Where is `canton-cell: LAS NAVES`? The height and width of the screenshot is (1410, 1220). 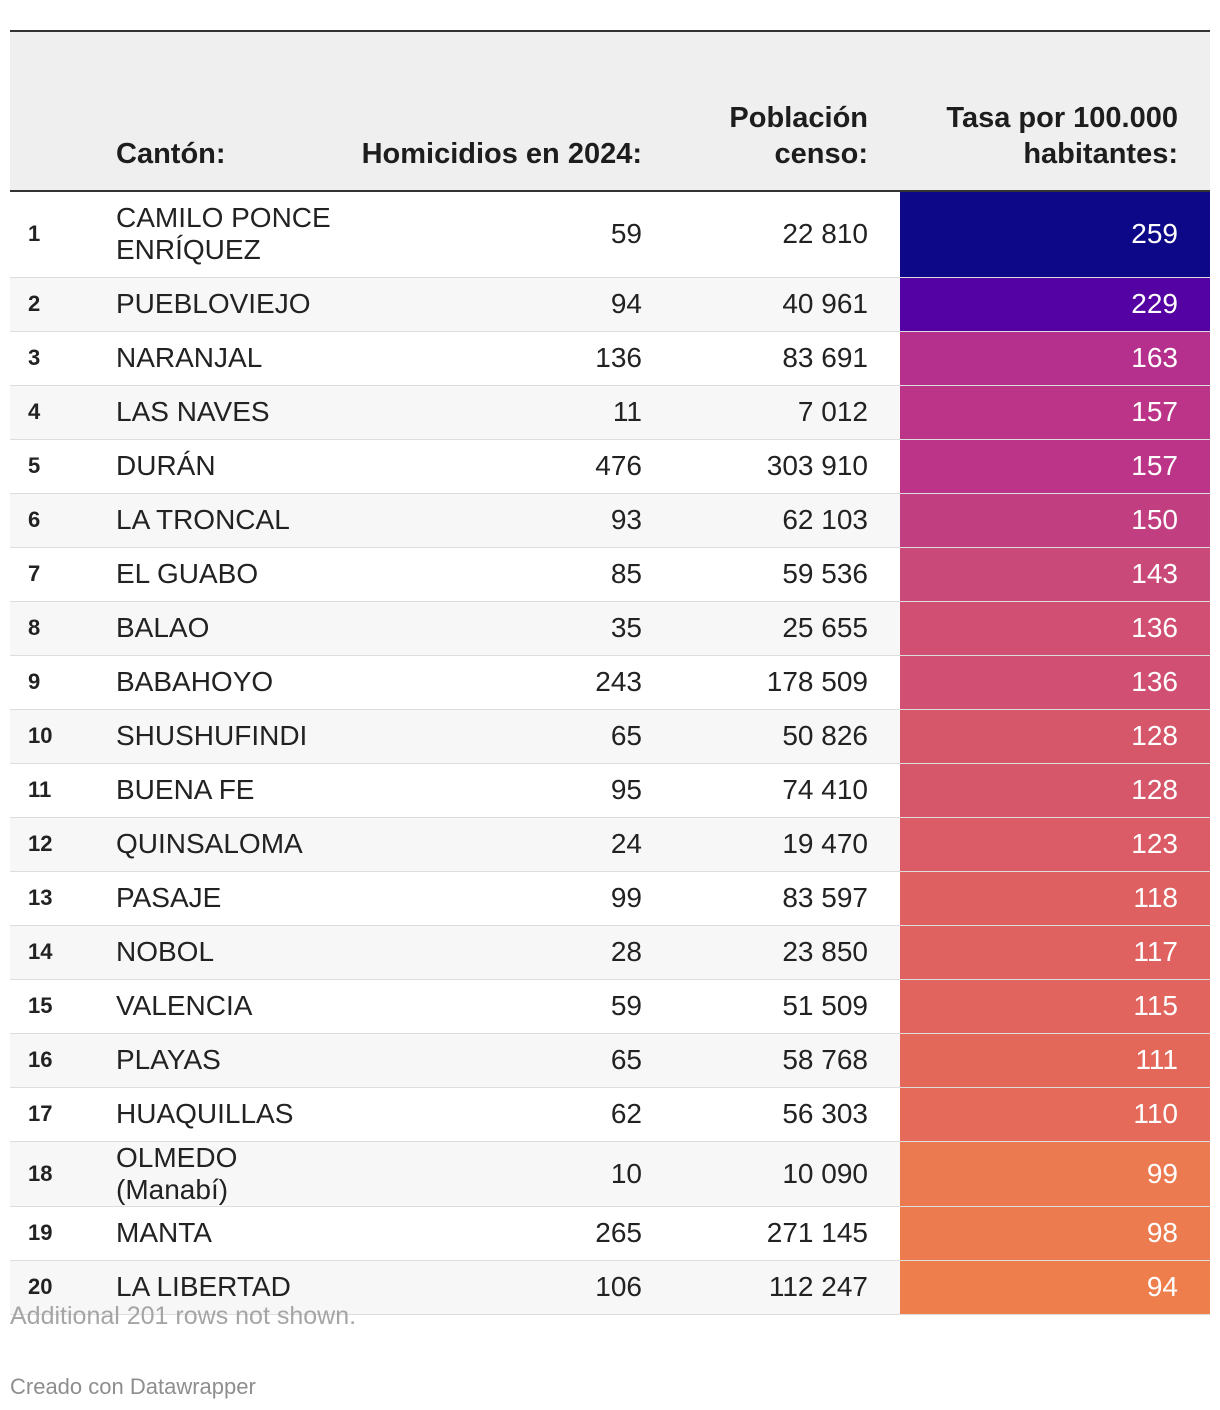 canton-cell: LAS NAVES is located at coordinates (193, 411).